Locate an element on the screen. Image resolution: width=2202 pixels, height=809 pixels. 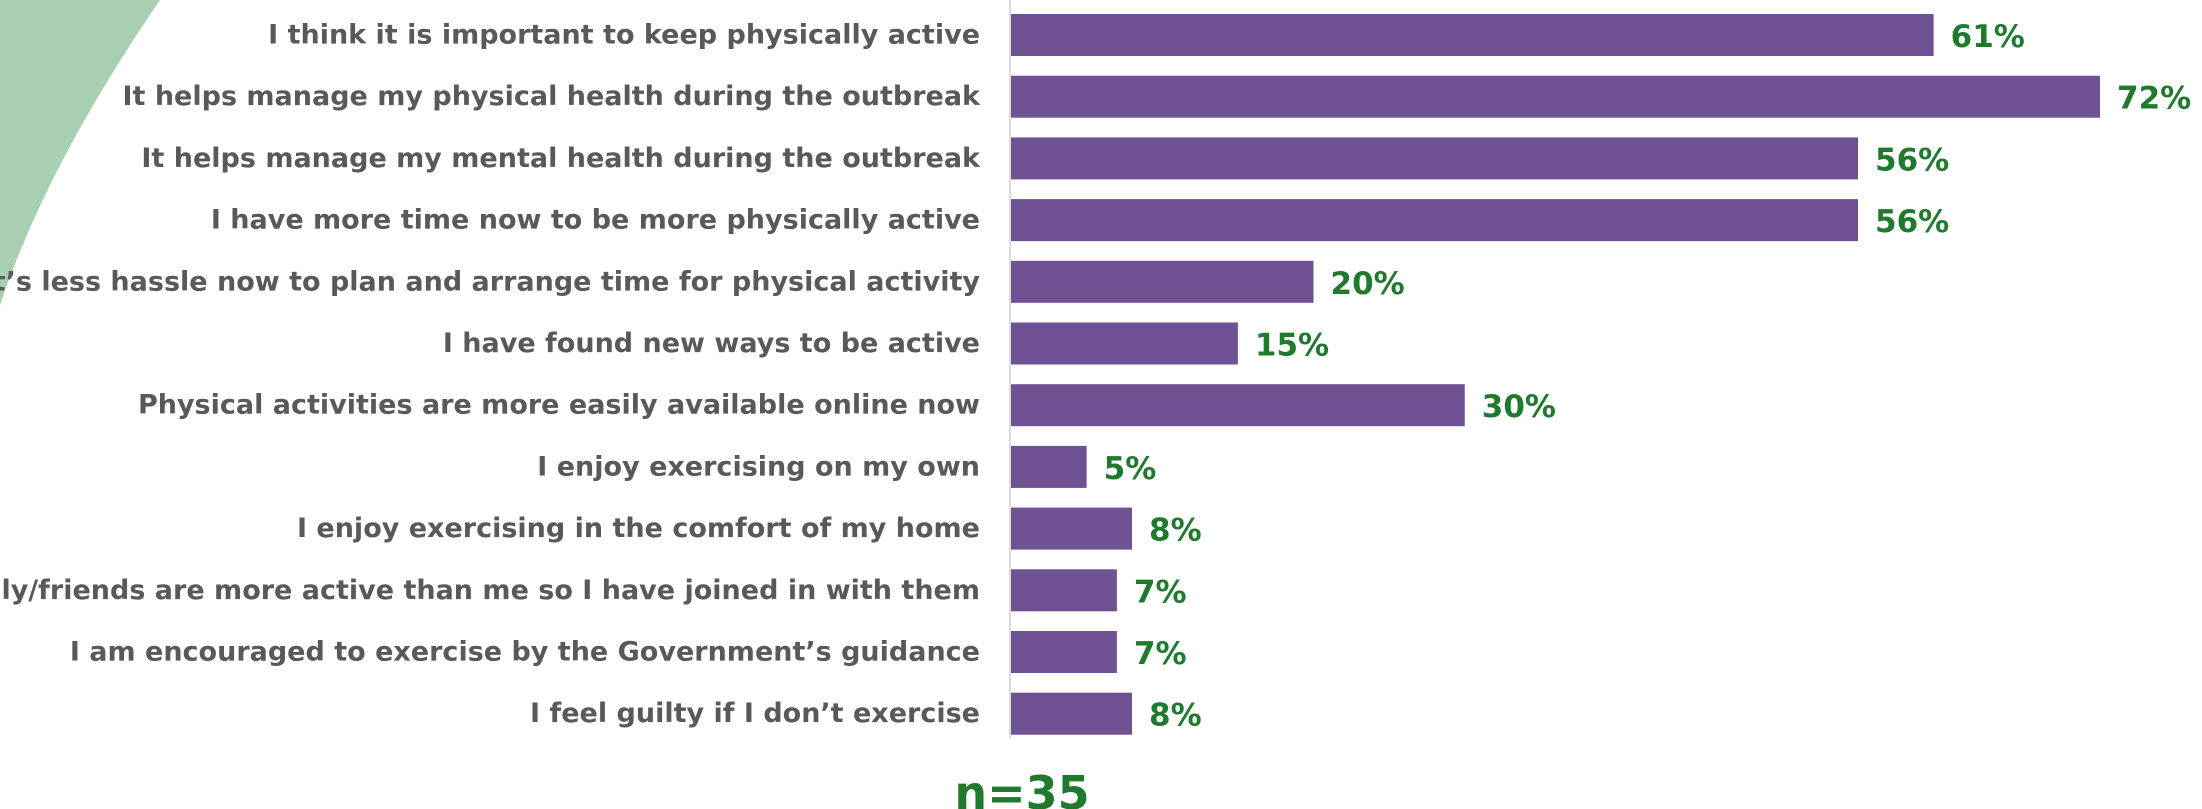
data-label: 5% is located at coordinates (1130, 469).